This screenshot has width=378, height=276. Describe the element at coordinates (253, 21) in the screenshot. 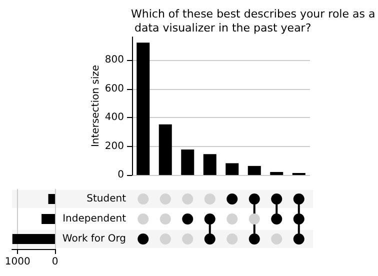

I see `chart-title: Which of these best describes your role as a data visualizer in the past year?` at that location.